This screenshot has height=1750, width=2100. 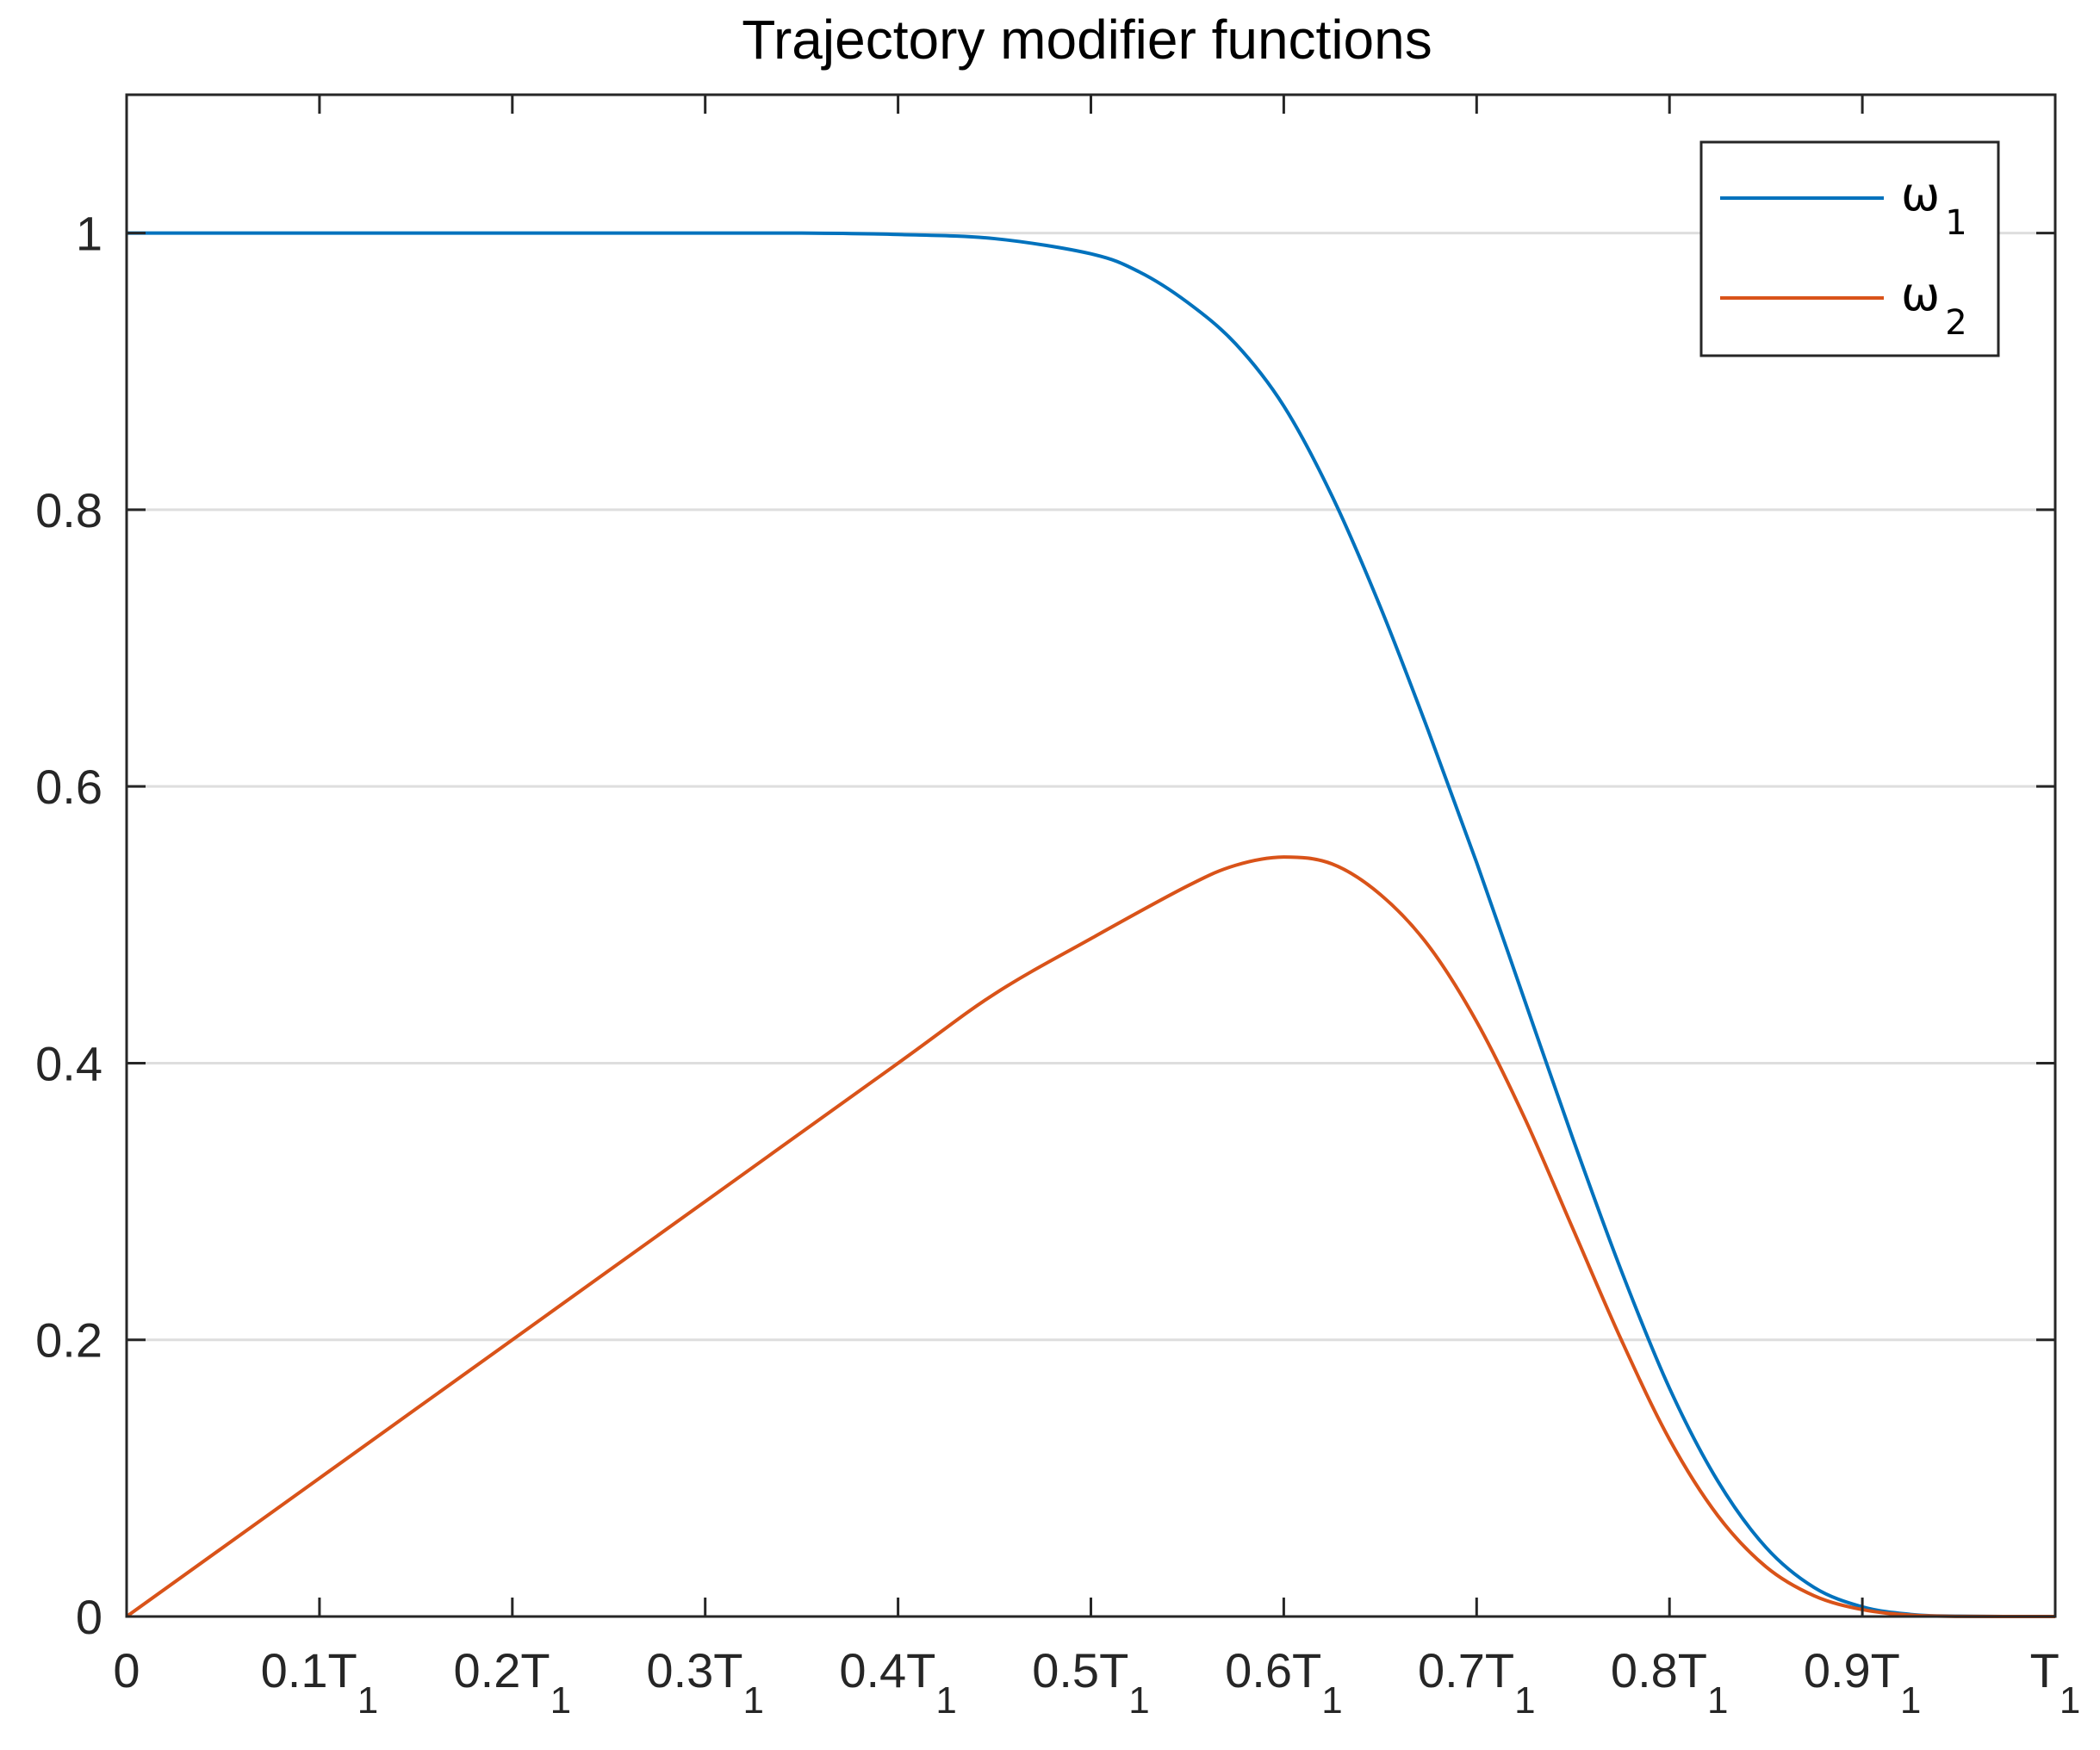 I want to click on y-tick-label: 0, so click(x=89, y=1617).